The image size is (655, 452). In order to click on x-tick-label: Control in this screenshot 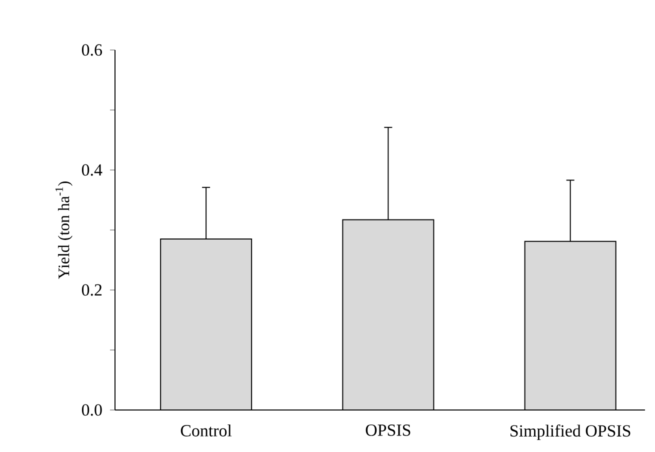, I will do `click(206, 430)`.